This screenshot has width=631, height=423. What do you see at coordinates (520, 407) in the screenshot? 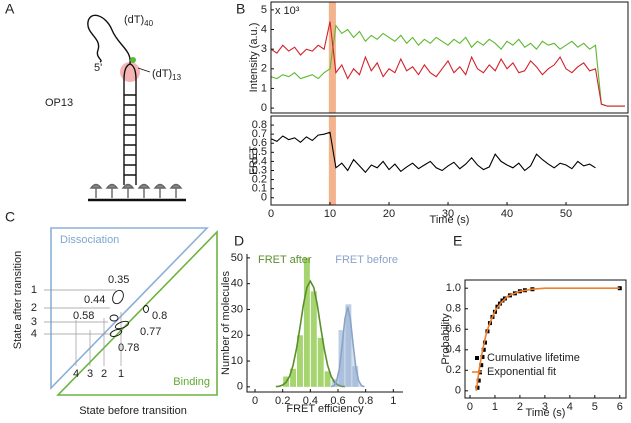
I see `x-tick-label: 2` at bounding box center [520, 407].